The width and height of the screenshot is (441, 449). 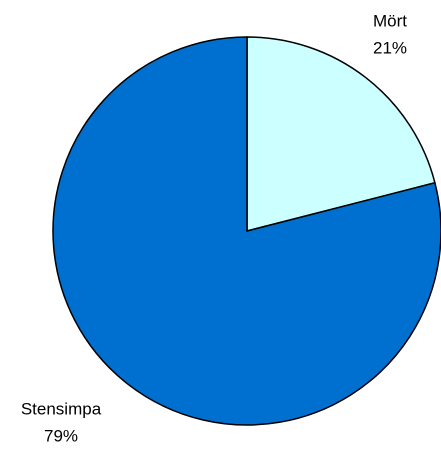 What do you see at coordinates (61, 435) in the screenshot?
I see `slice-value-label: 79%` at bounding box center [61, 435].